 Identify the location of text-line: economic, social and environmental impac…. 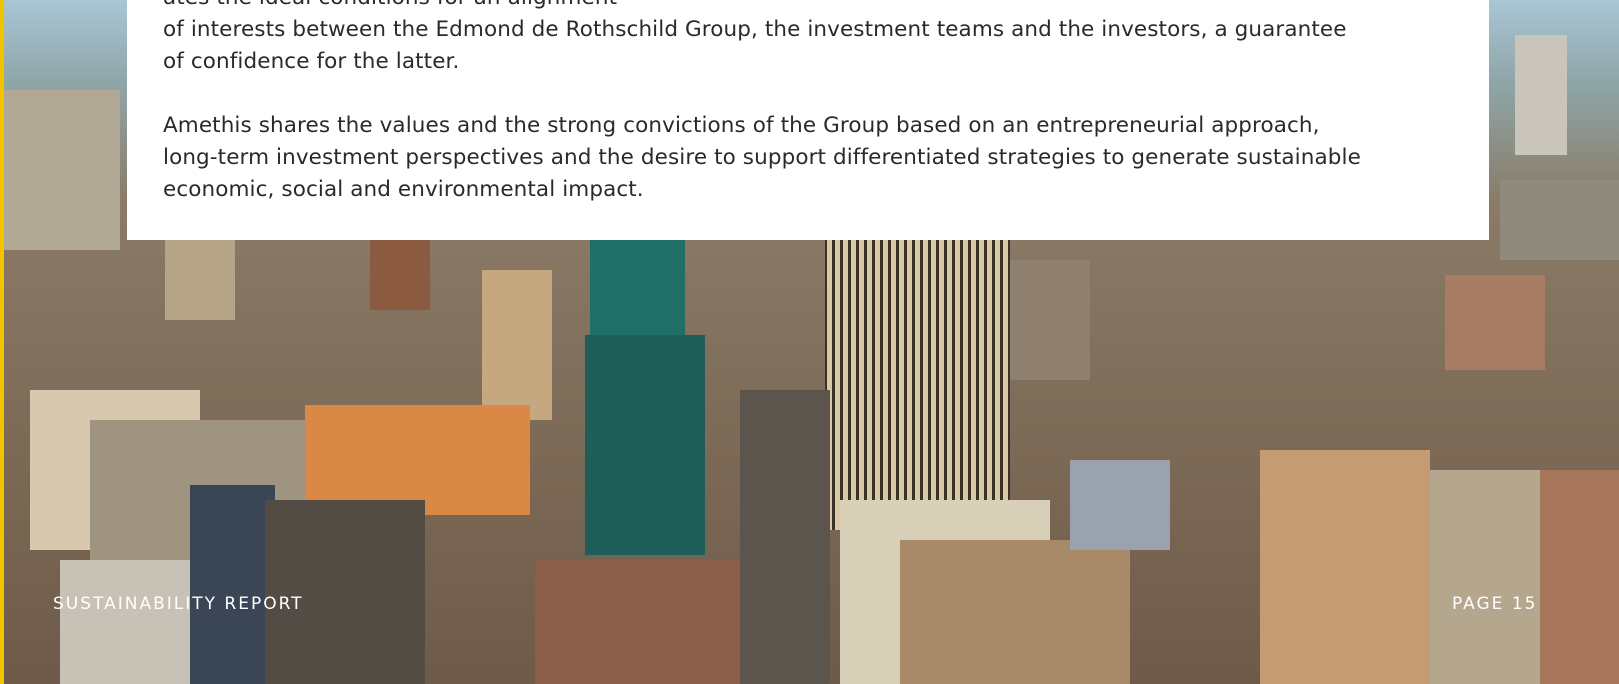
(403, 189).